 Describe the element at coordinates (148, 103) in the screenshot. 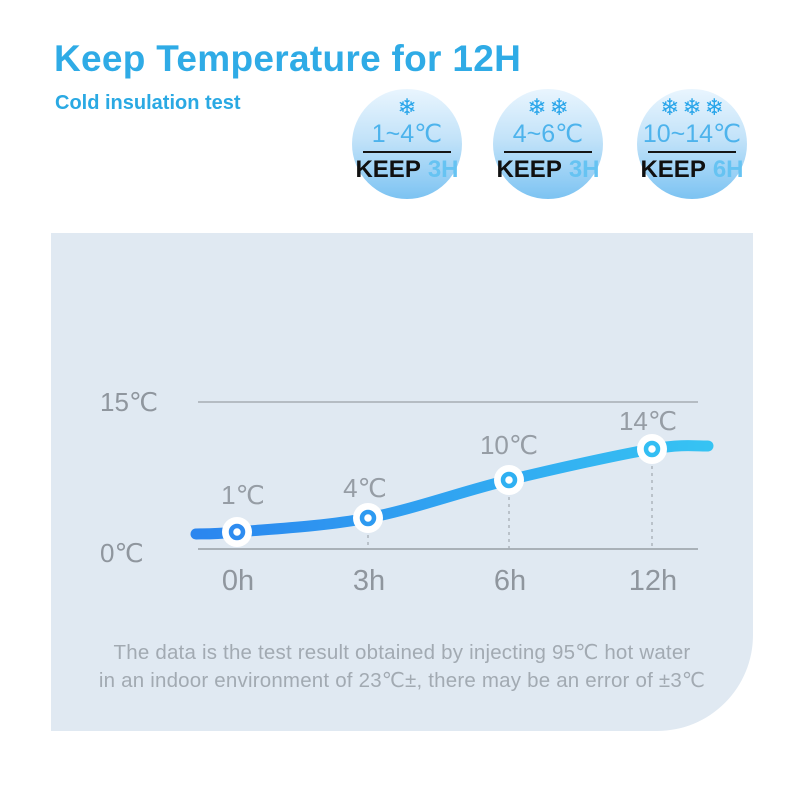

I see `page-subtitle: Cold insulation test` at that location.